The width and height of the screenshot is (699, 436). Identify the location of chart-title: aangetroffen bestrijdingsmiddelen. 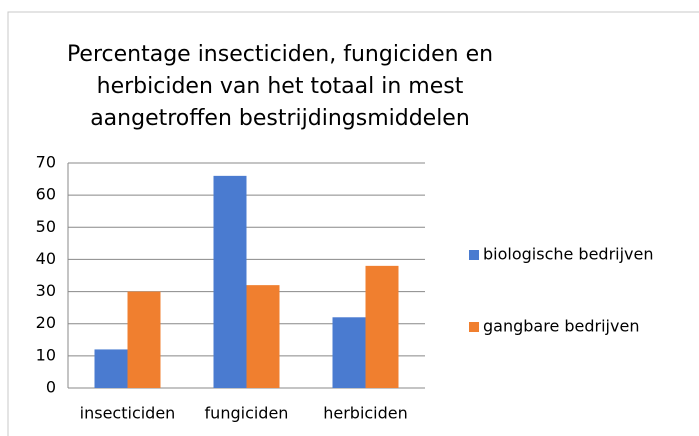
(280, 118).